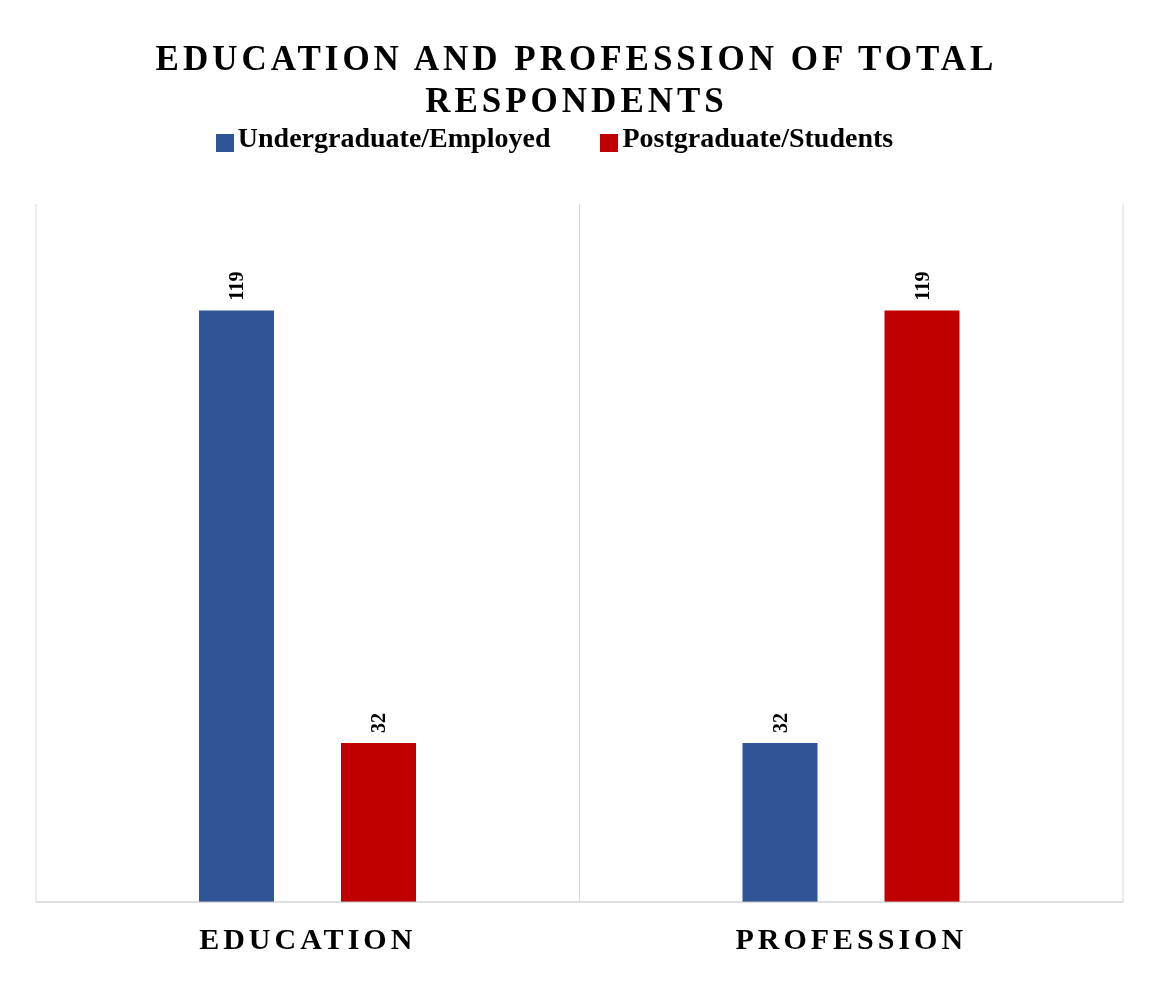  What do you see at coordinates (851, 939) in the screenshot?
I see `x-tick-label: PROFESSION` at bounding box center [851, 939].